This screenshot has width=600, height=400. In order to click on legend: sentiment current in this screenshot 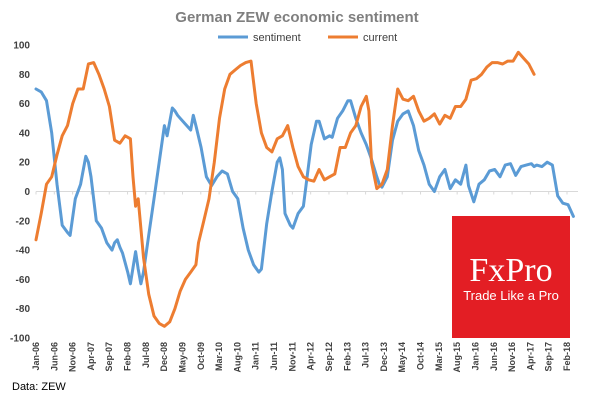, I will do `click(307, 38)`.